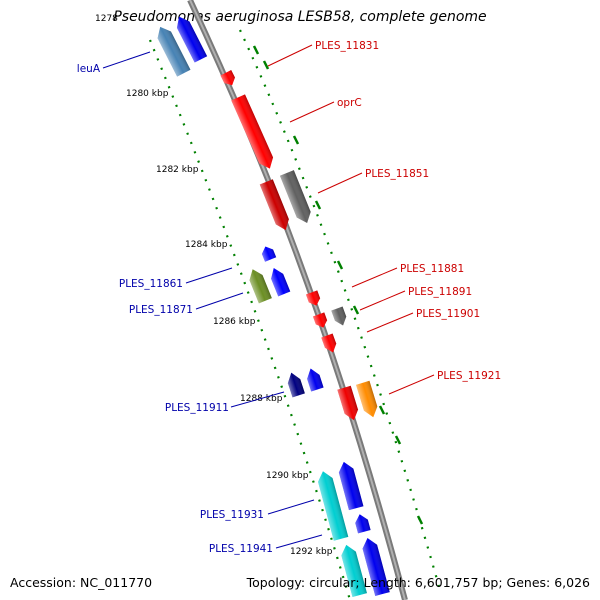  Describe the element at coordinates (312, 112) in the screenshot. I see `leader-line-oprc` at that location.